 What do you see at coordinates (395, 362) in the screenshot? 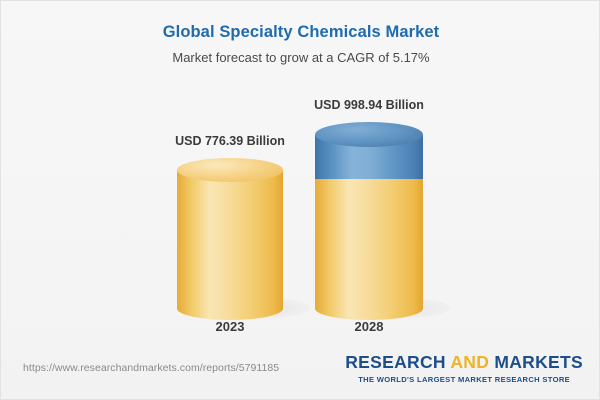
I see `logo-word-research: RESEARCH` at bounding box center [395, 362].